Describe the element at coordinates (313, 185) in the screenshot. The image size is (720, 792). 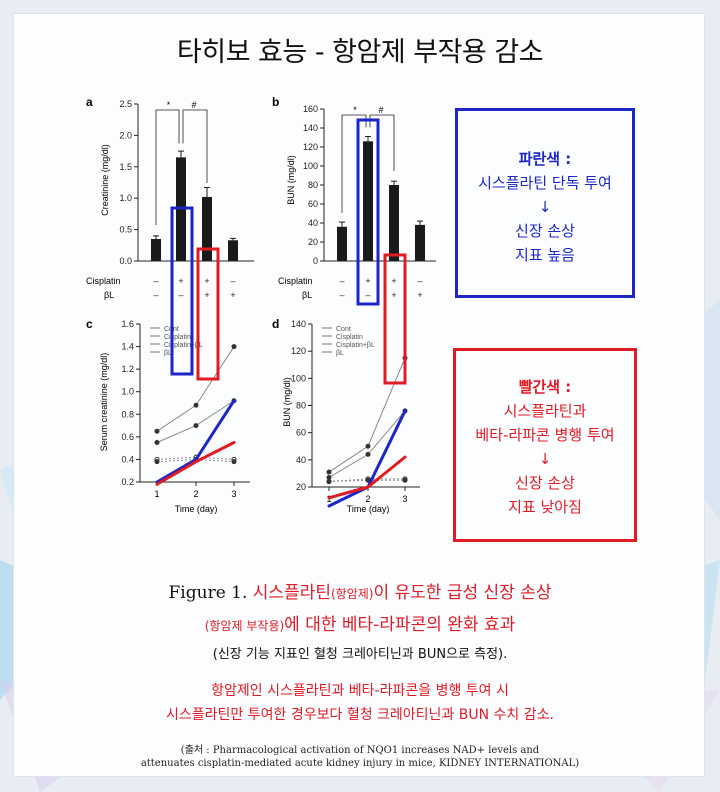
I see `panel-b-ytick-label: 80` at that location.